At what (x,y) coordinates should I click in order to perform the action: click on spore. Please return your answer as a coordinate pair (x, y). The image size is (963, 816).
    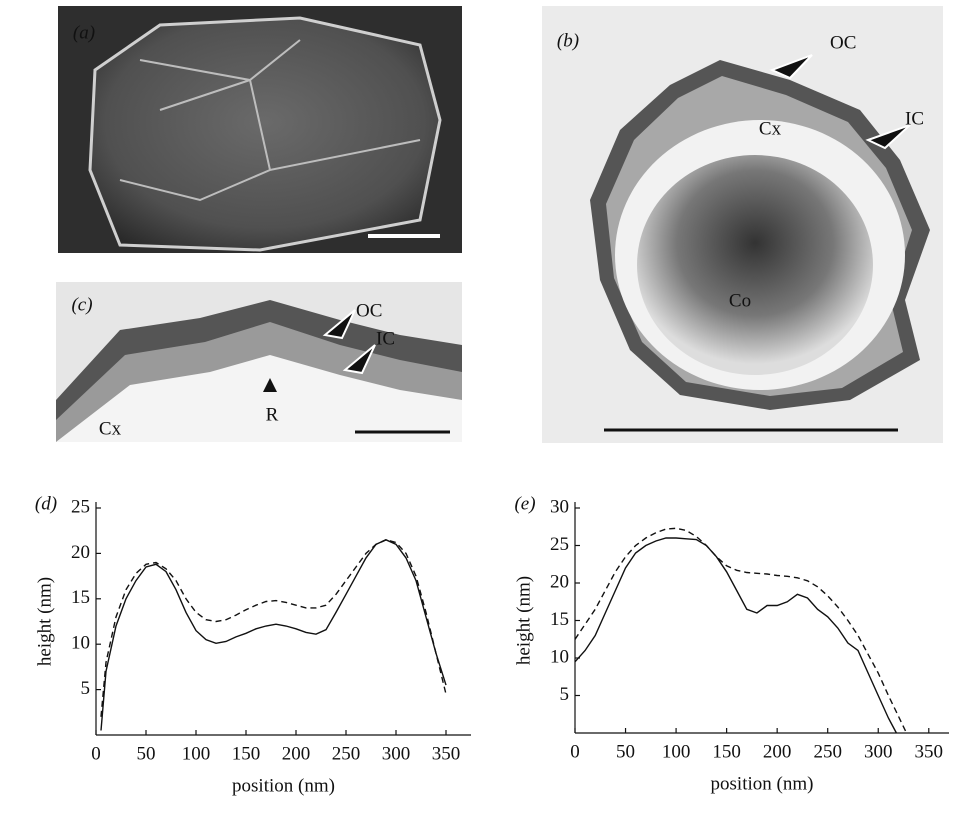
    Looking at the image, I should click on (265, 134).